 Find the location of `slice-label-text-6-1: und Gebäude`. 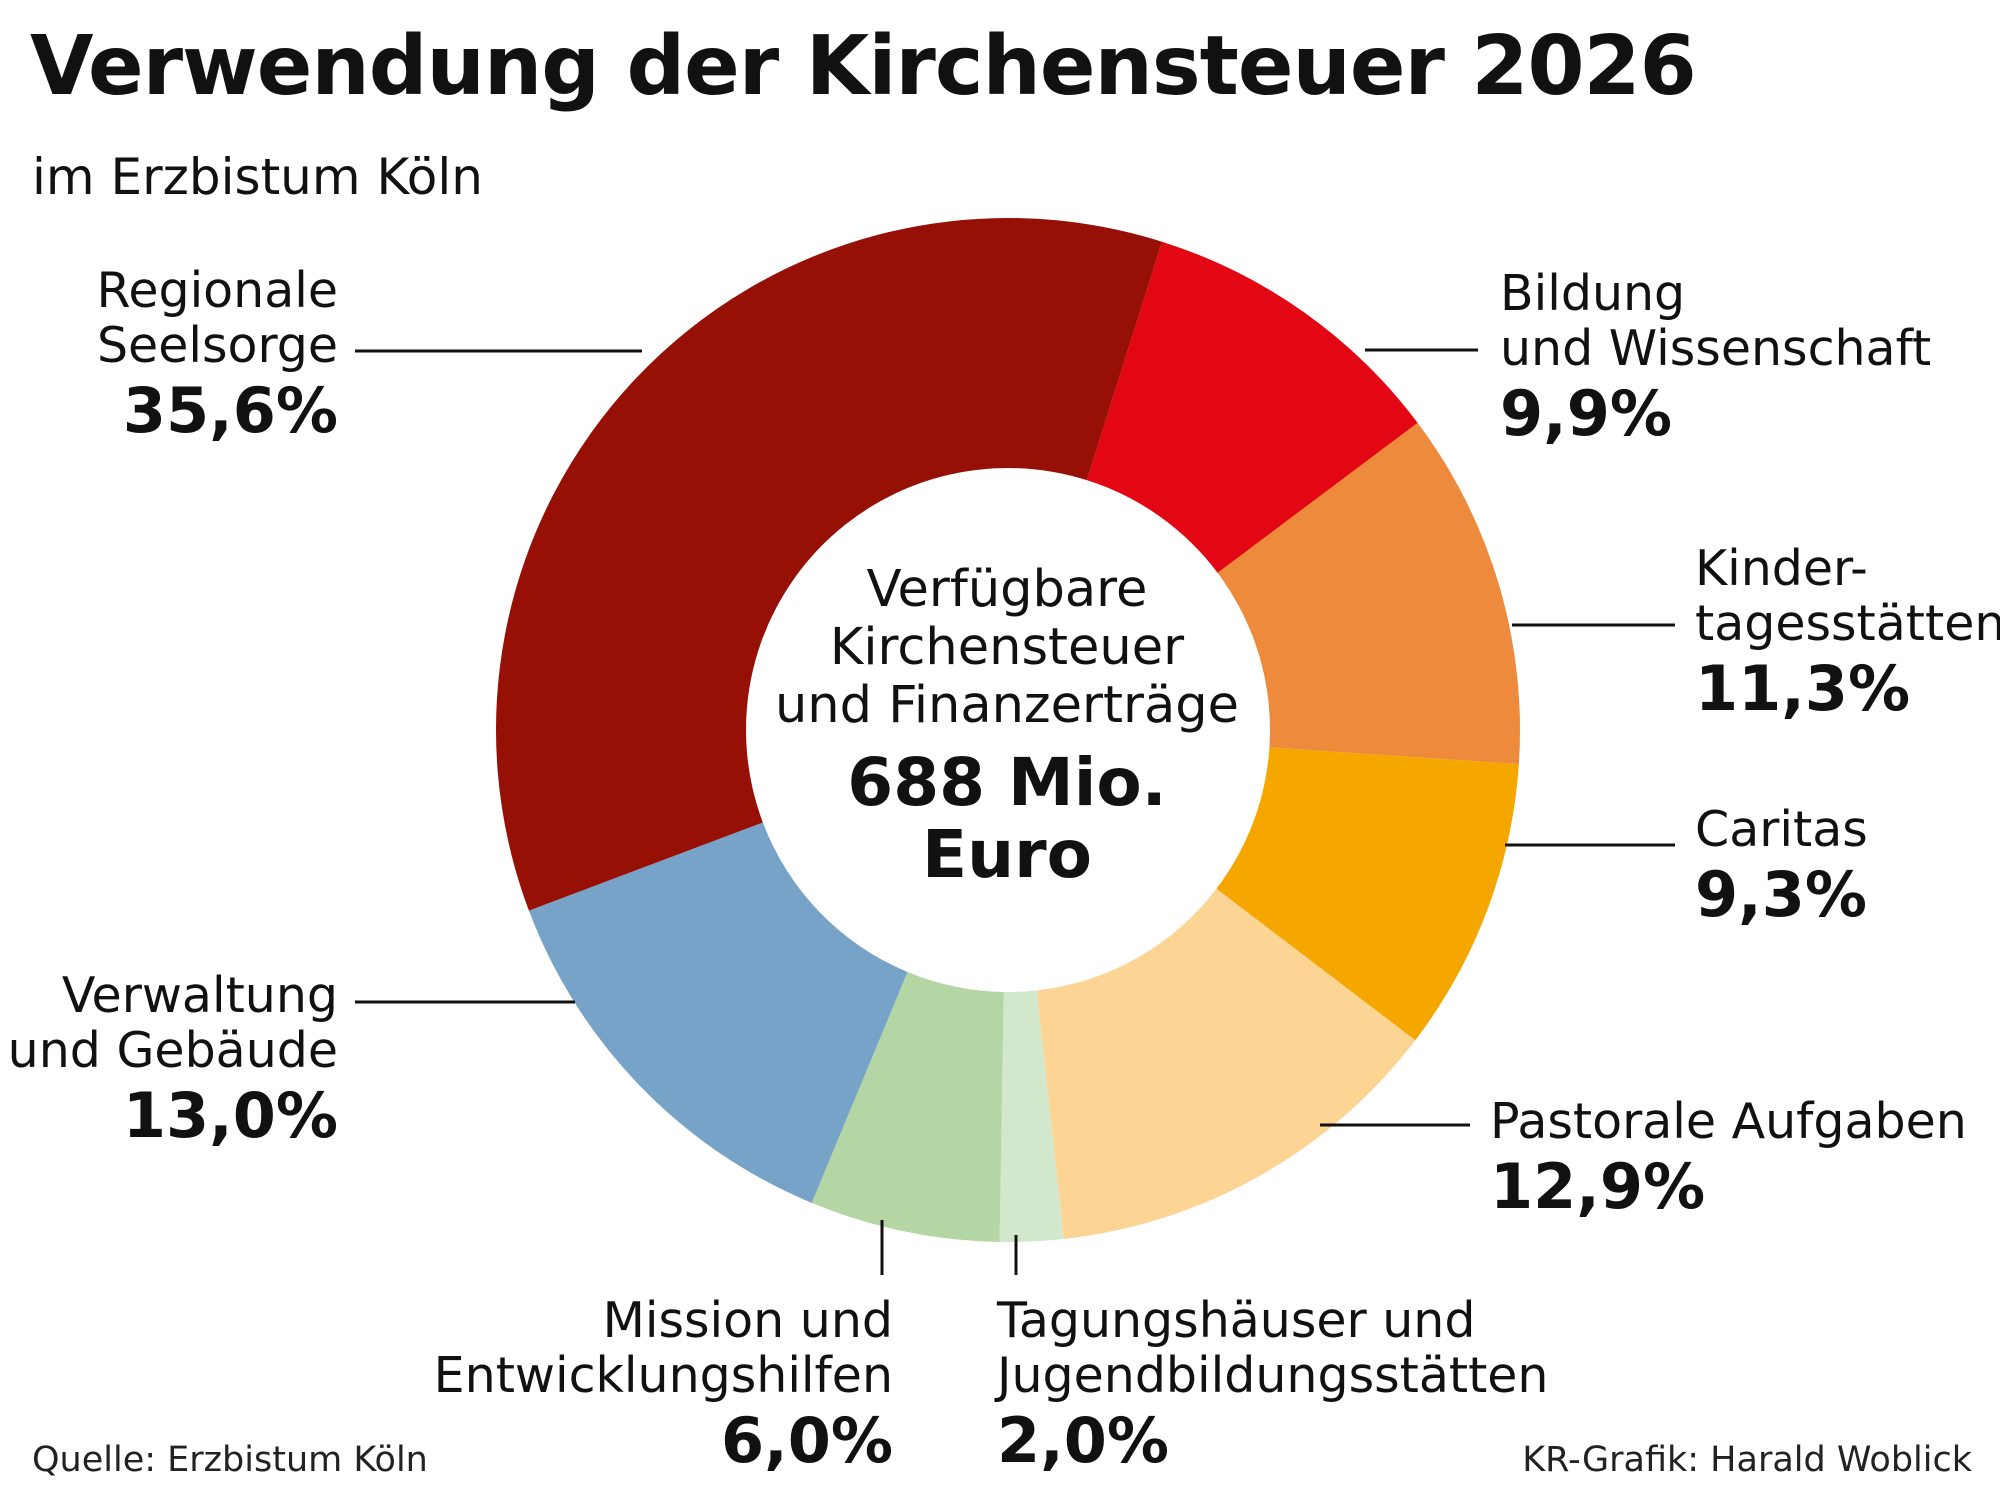

slice-label-text-6-1: und Gebäude is located at coordinates (173, 1050).